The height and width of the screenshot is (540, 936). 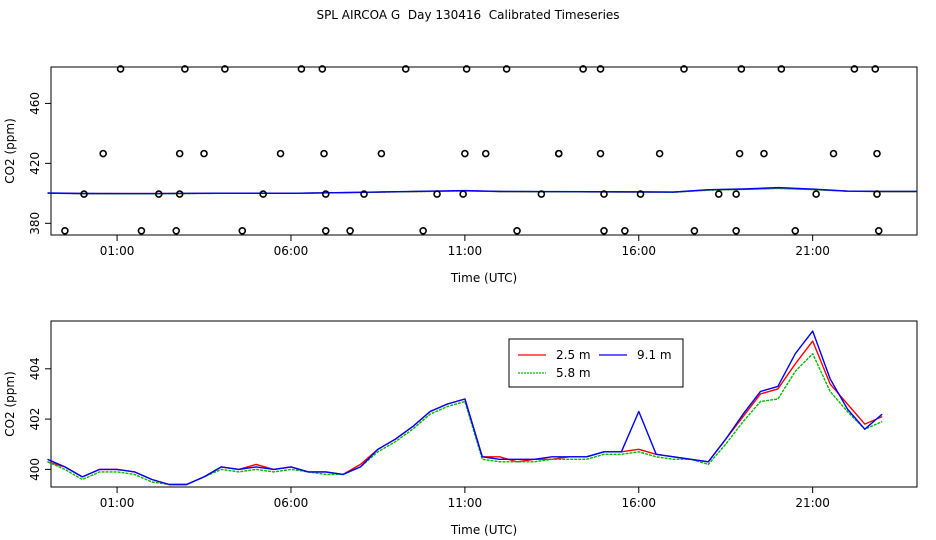 I want to click on y-tick-label-0: 400, so click(x=35, y=469).